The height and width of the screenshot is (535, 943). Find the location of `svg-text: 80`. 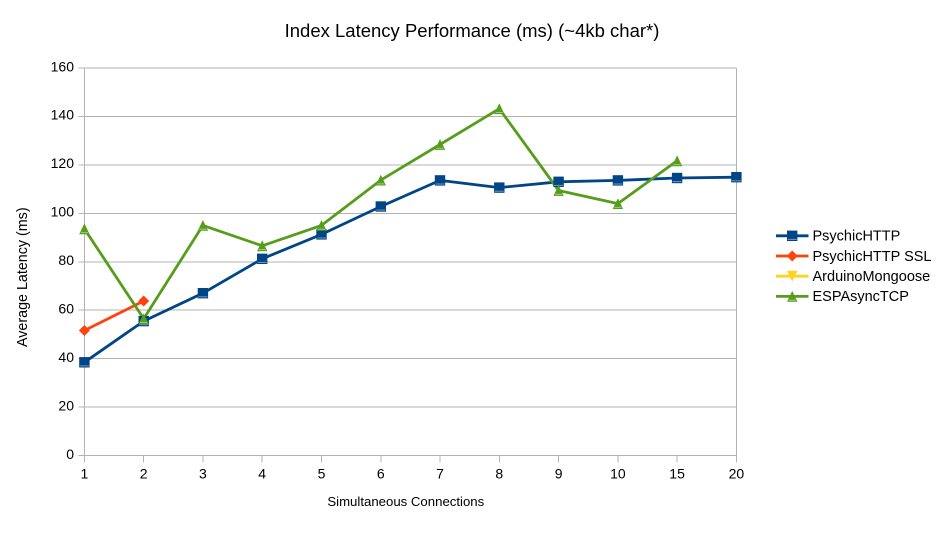

svg-text: 80 is located at coordinates (66, 260).